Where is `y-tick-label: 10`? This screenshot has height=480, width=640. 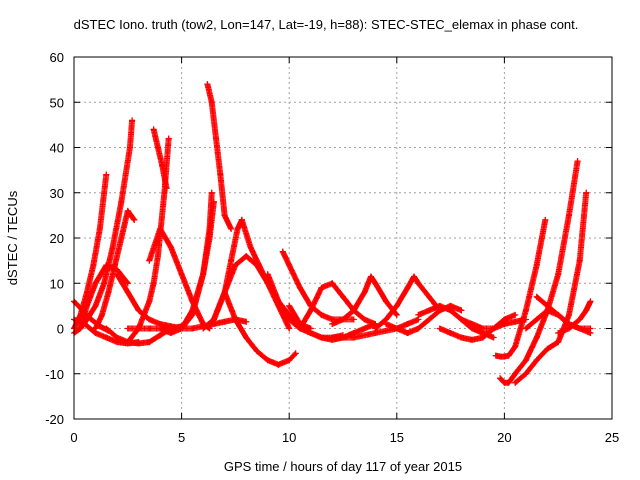
y-tick-label: 10 is located at coordinates (57, 283).